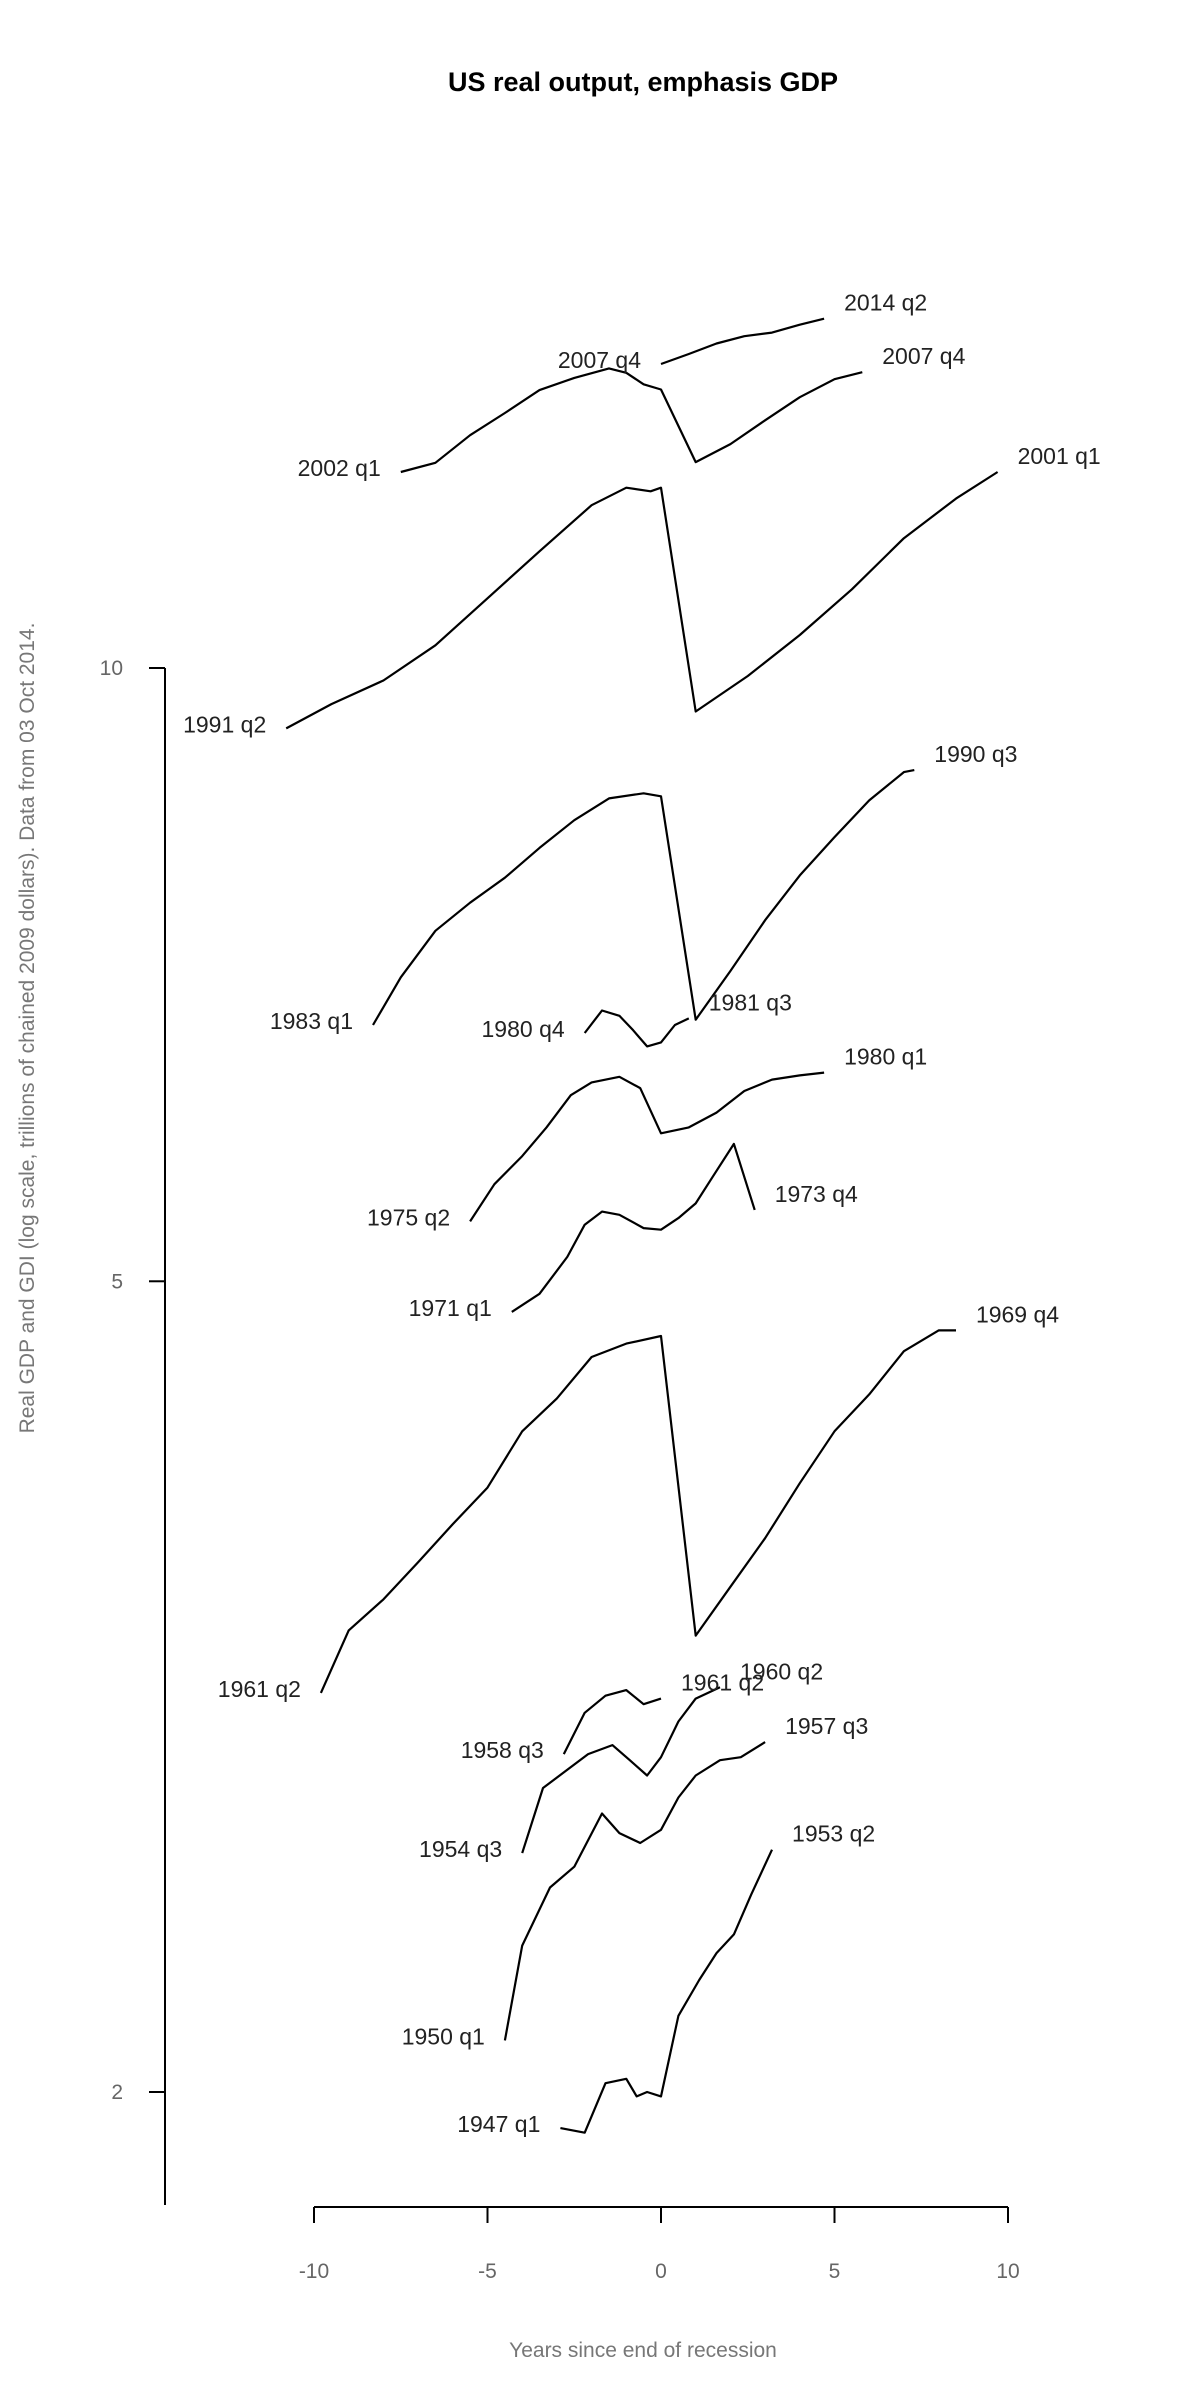  I want to click on x-tick-label: 5, so click(835, 2271).